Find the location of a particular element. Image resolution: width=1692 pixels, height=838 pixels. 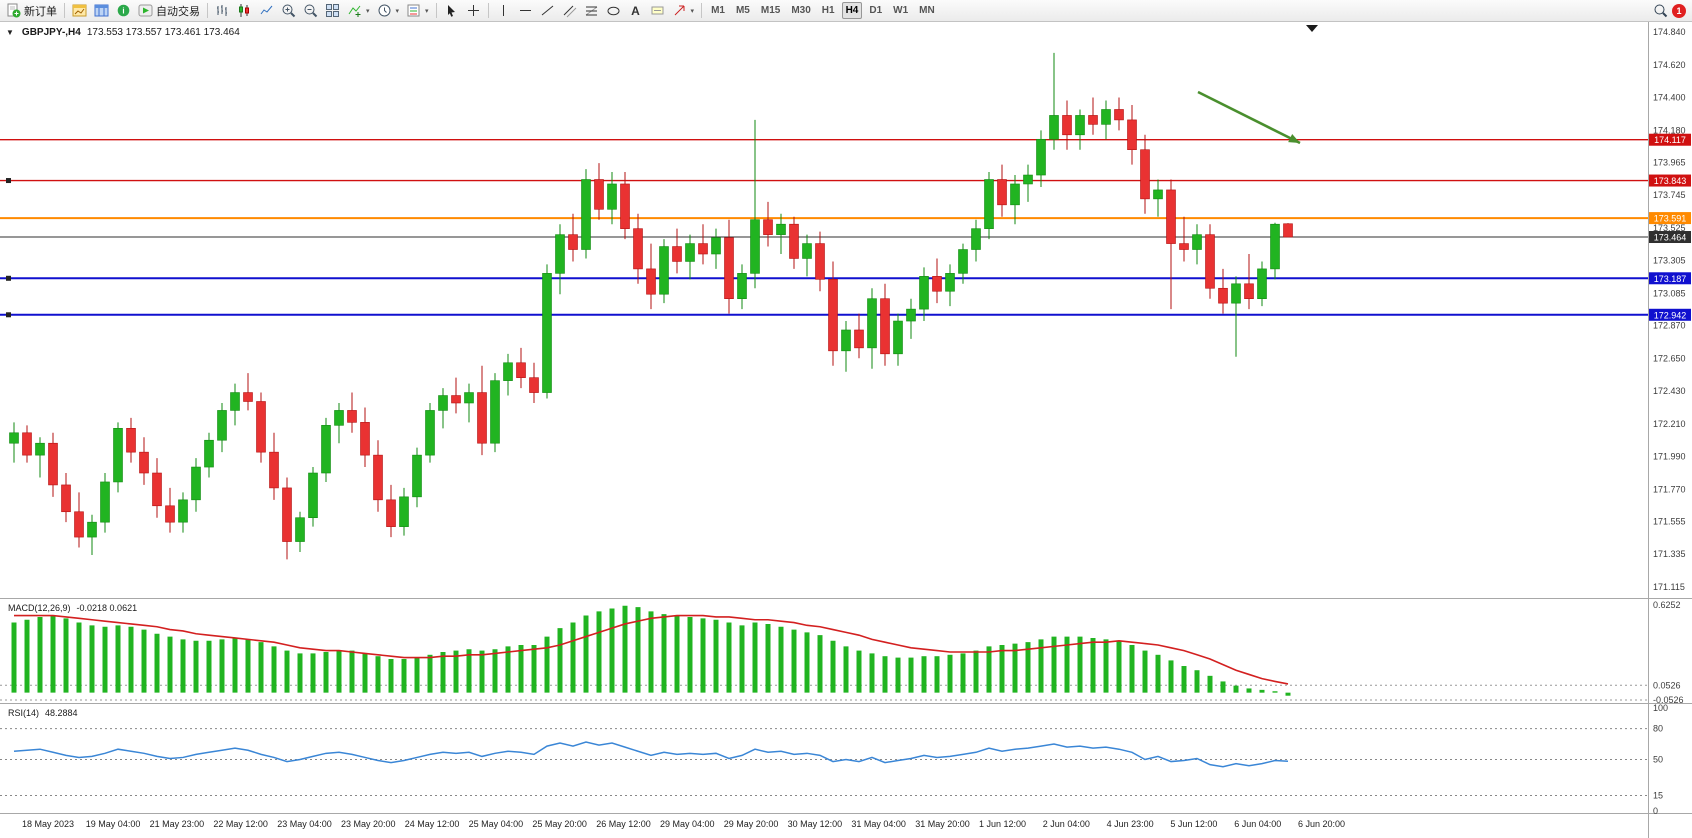

autotrading-button: 自动交易 is located at coordinates (169, 11).